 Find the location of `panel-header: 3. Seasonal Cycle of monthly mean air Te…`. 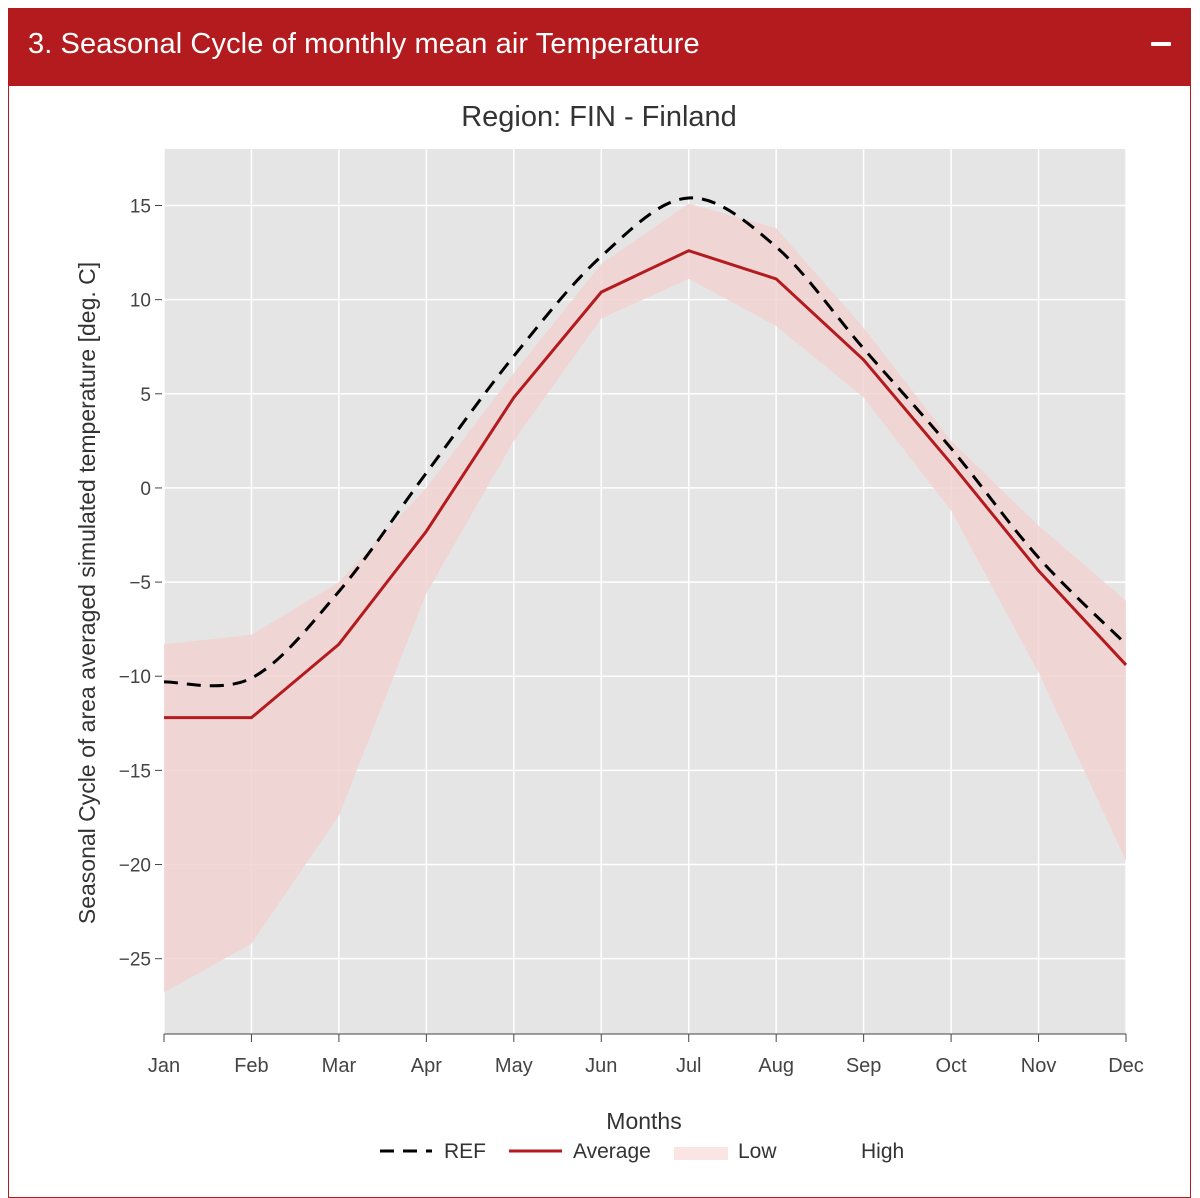

panel-header: 3. Seasonal Cycle of monthly mean air Te… is located at coordinates (599, 47).